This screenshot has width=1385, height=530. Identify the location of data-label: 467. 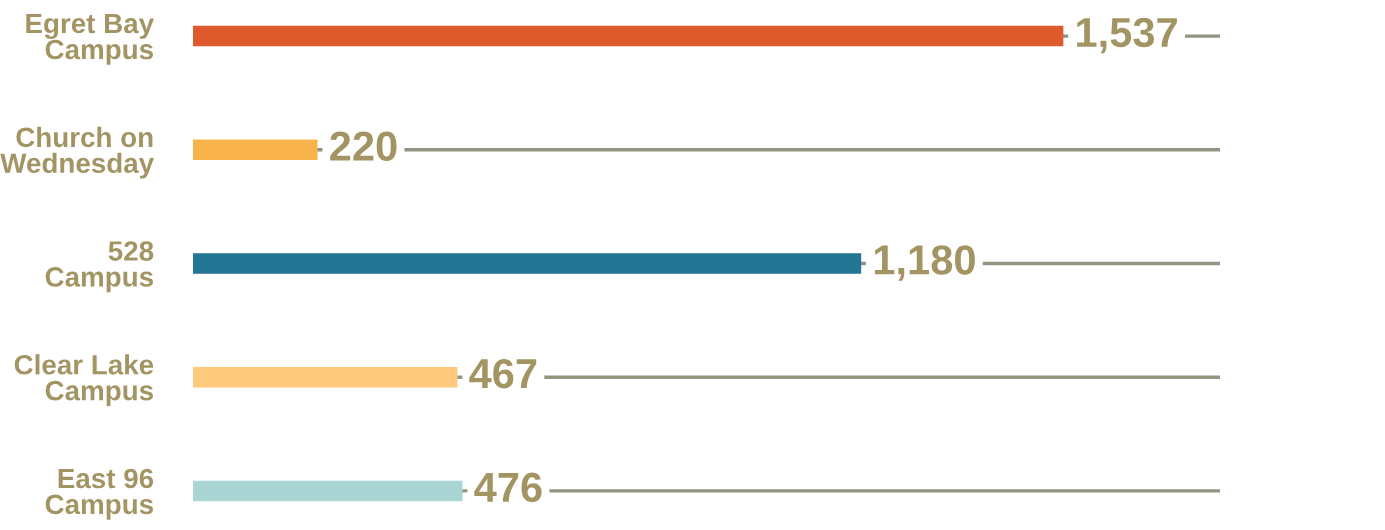
(503, 373).